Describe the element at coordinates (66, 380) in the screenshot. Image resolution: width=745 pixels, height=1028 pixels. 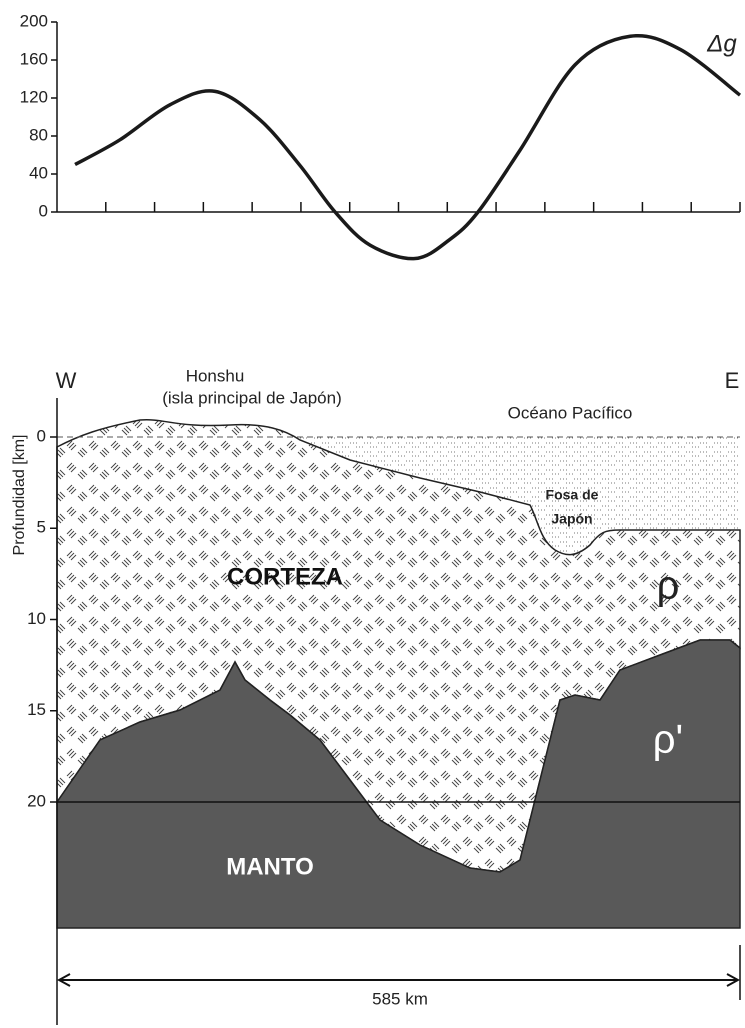
I see `west-label: W` at that location.